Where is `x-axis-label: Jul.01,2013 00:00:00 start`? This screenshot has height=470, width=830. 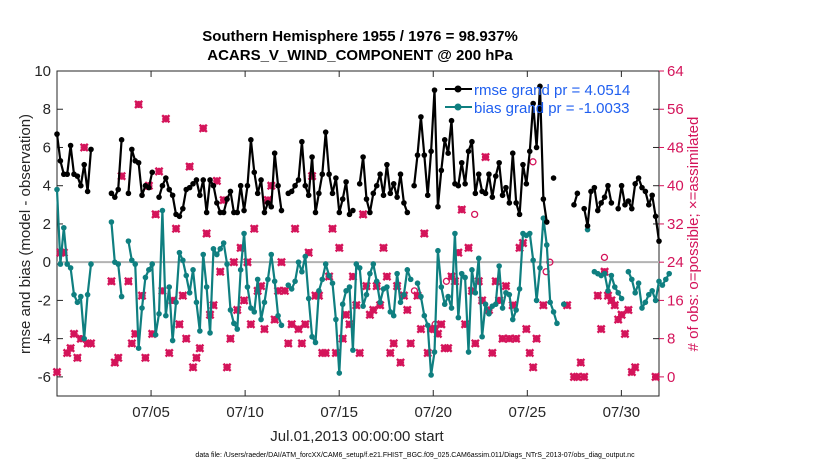
x-axis-label: Jul.01,2013 00:00:00 start is located at coordinates (357, 436).